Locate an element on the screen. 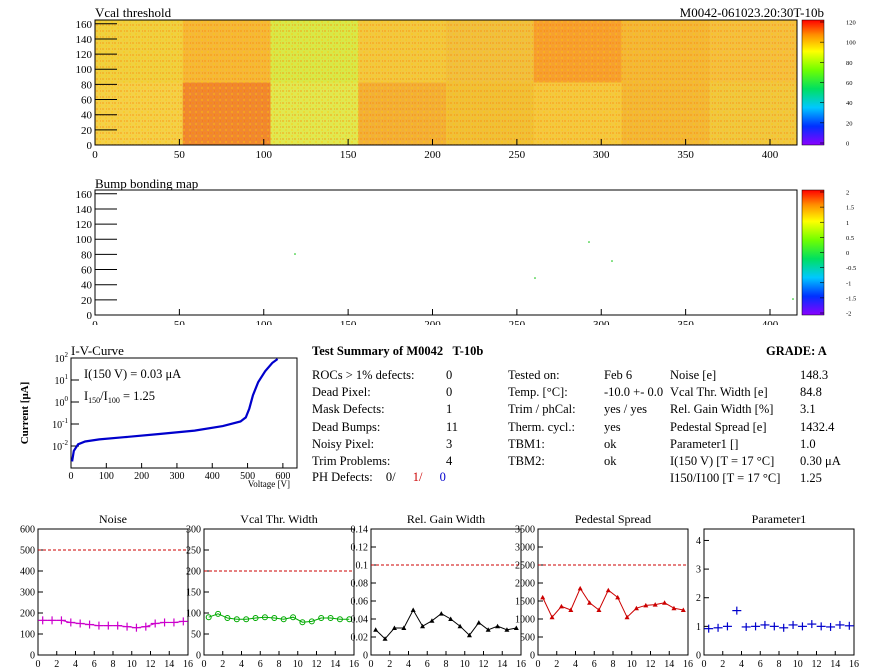 Image resolution: width=896 pixels, height=672 pixels. palette-tick-label: -1.5 is located at coordinates (851, 298).